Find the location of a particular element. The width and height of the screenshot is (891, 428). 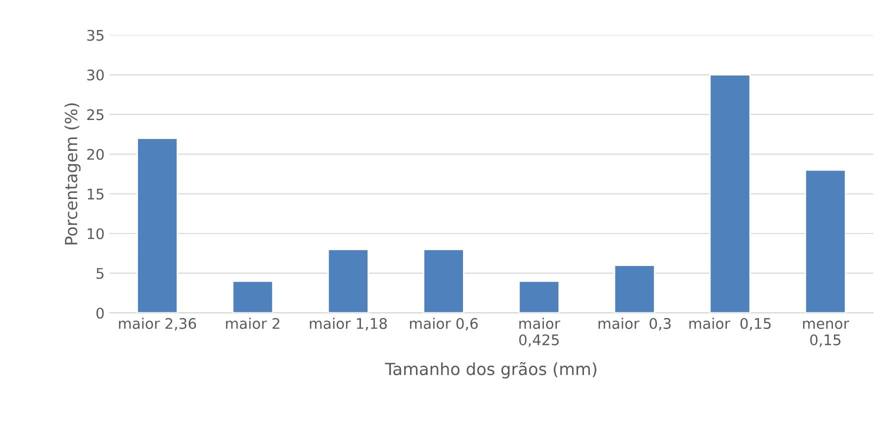

y-axis-title: Porcentagem (%) is located at coordinates (72, 173).